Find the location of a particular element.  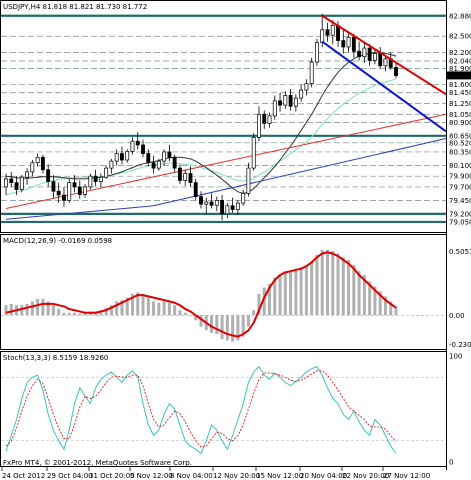

time-label: 24 Oct 2012 is located at coordinates (23, 476).